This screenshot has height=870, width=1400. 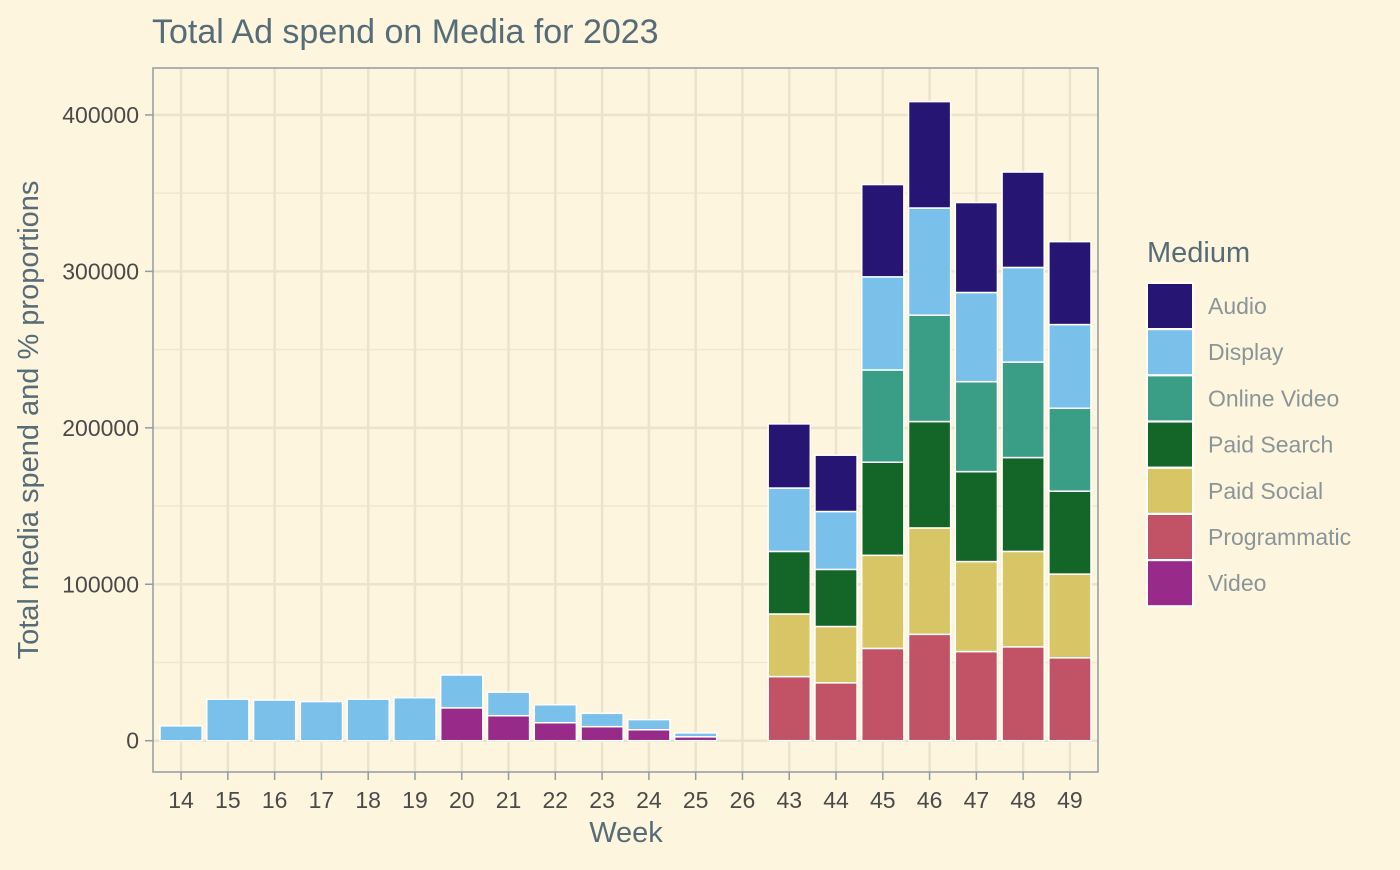 I want to click on legend-title: Medium, so click(x=1198, y=253).